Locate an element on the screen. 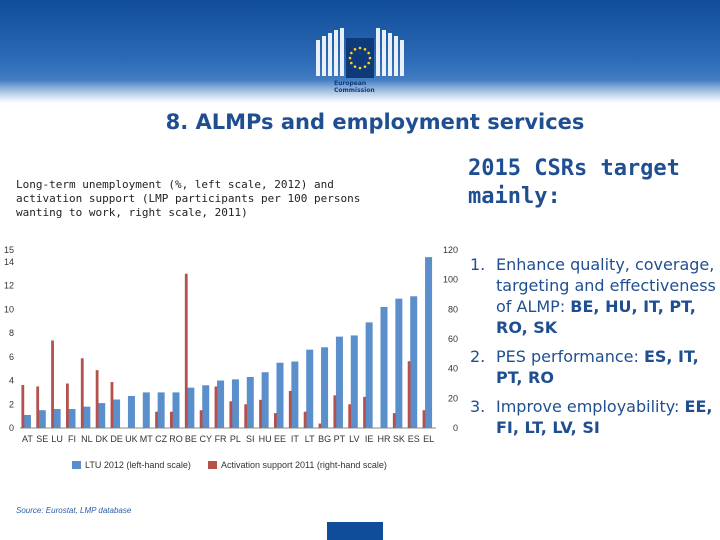  csr-item-countries: ES, IT, PT, RO is located at coordinates (597, 367).